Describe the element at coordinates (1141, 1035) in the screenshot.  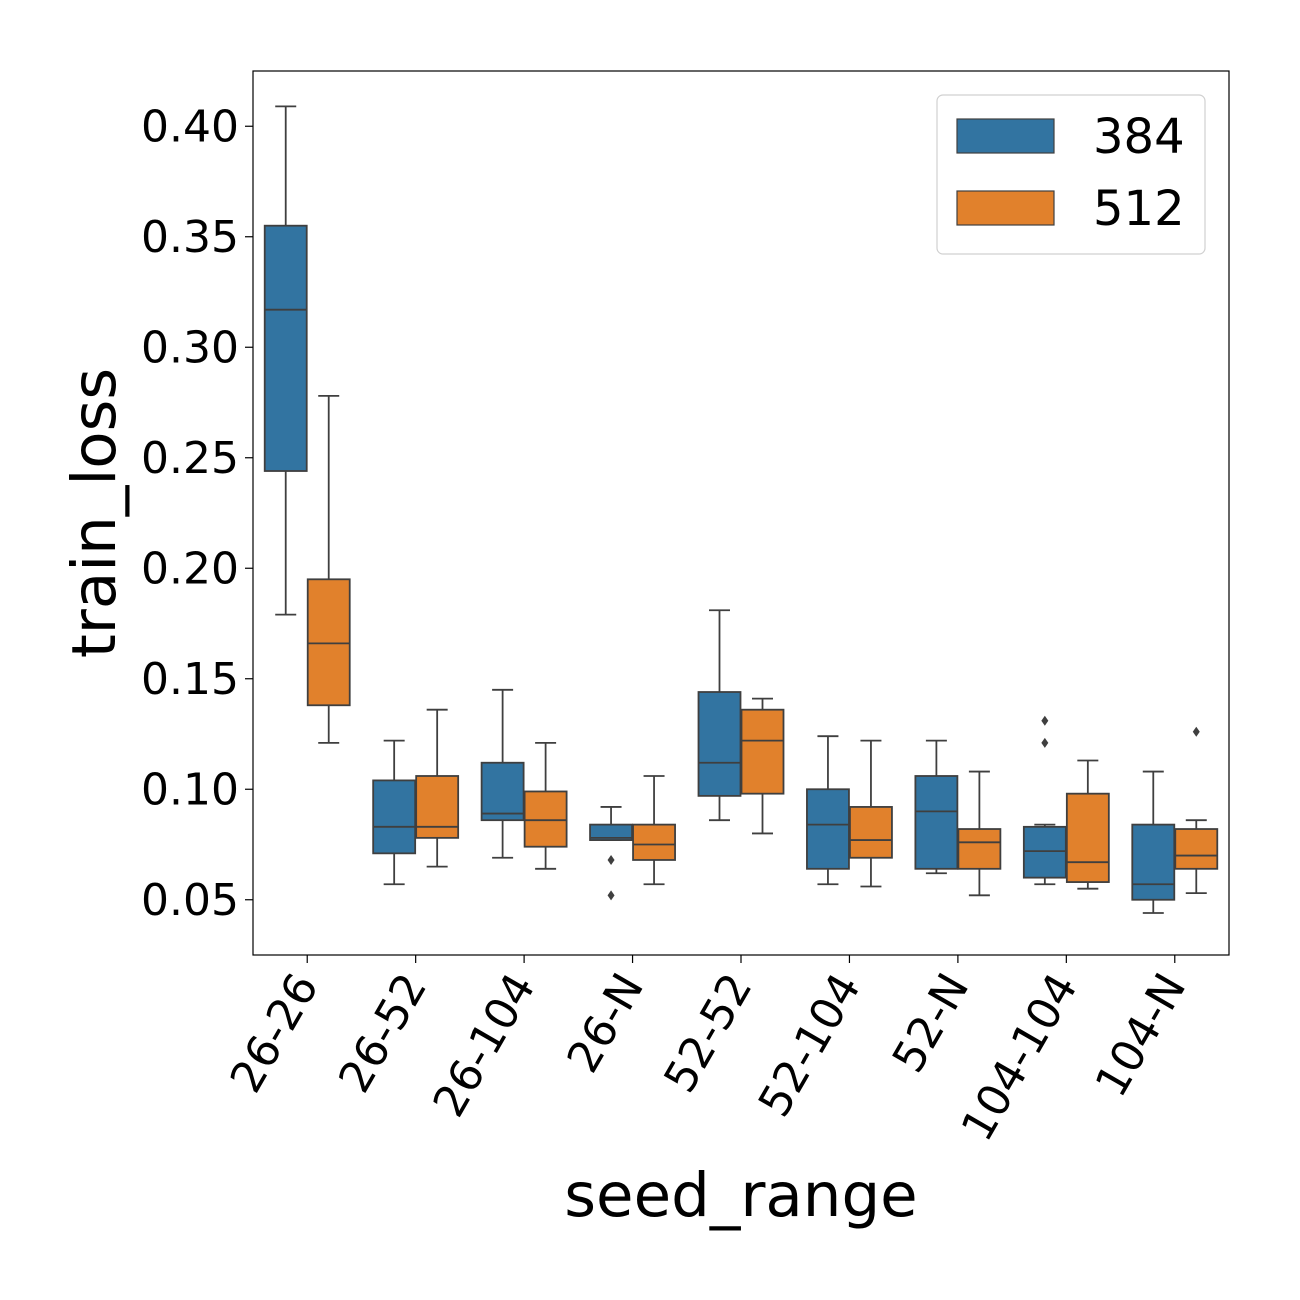
I see `x-tick-label: 104-N` at that location.